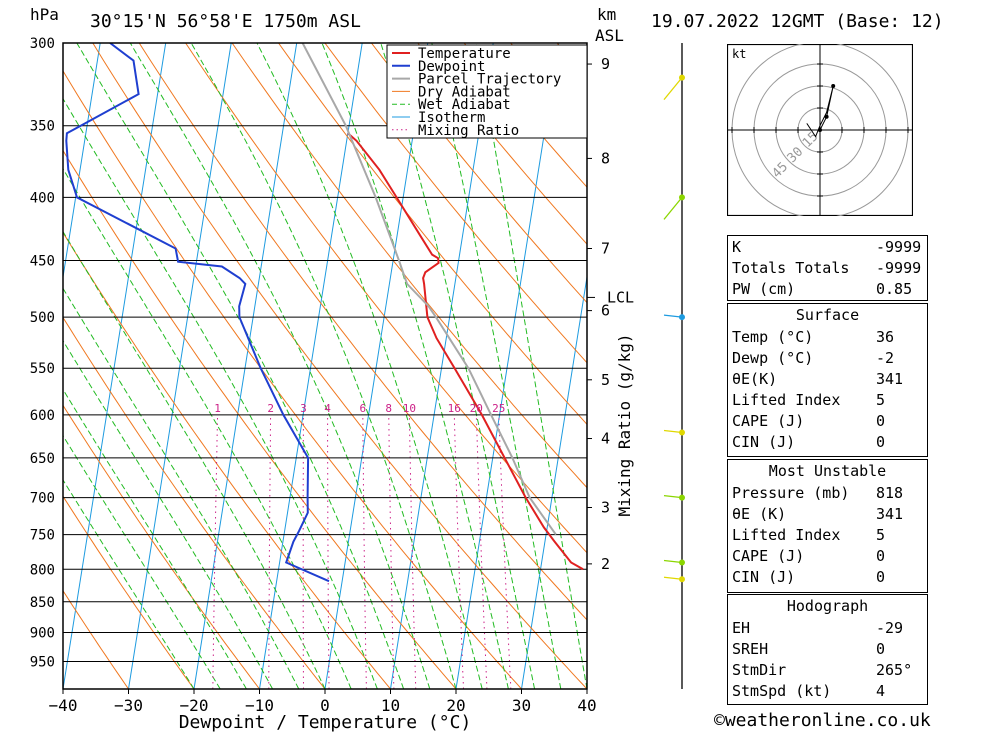  Describe the element at coordinates (521, 705) in the screenshot. I see `x-tick-label: 30` at that location.